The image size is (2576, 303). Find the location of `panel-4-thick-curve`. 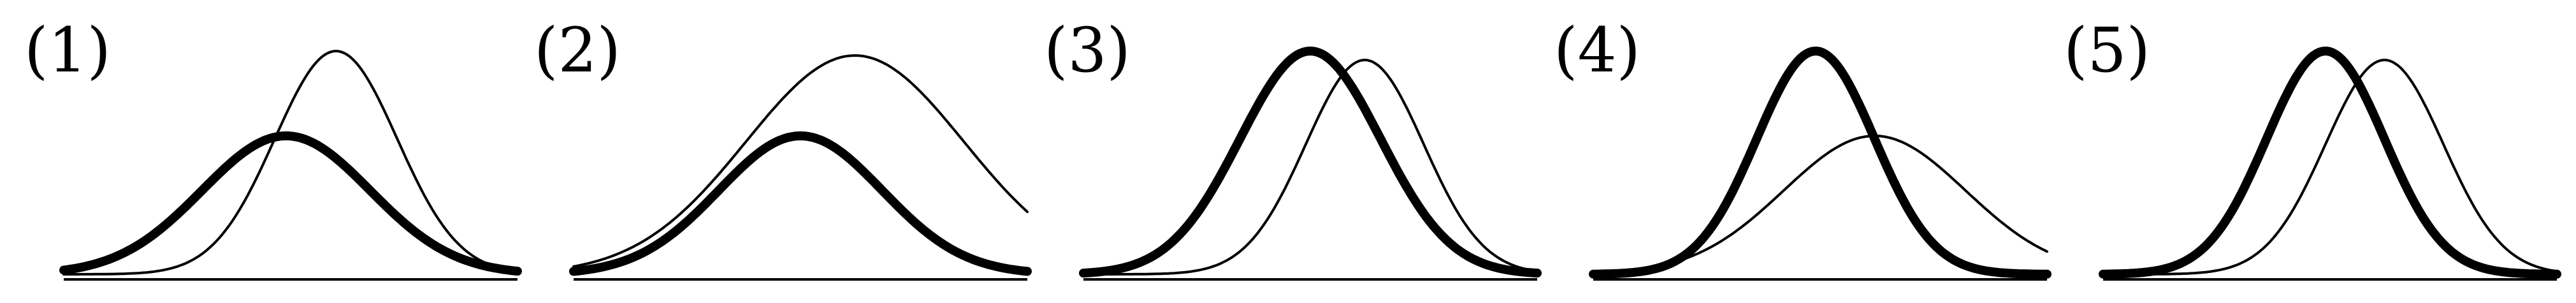

panel-4-thick-curve is located at coordinates (1820, 163).